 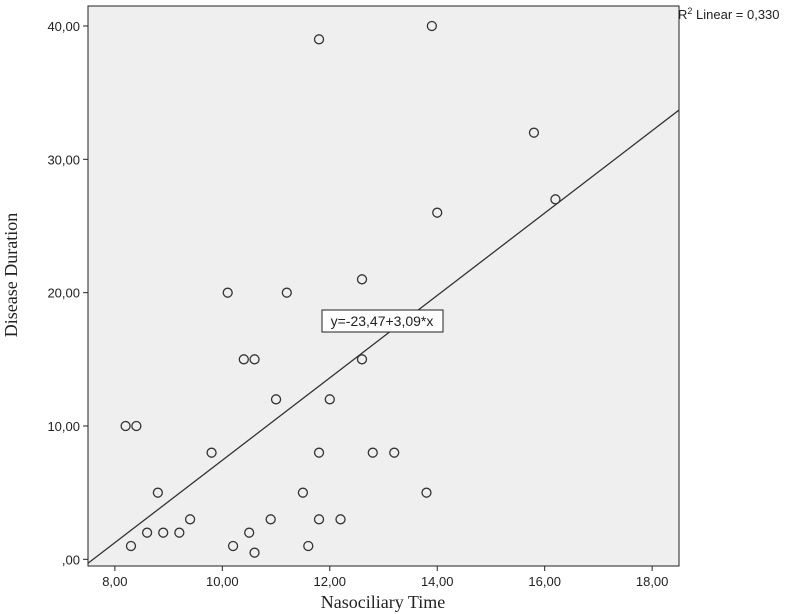 I want to click on y-tick-label: ,00, so click(x=71, y=559).